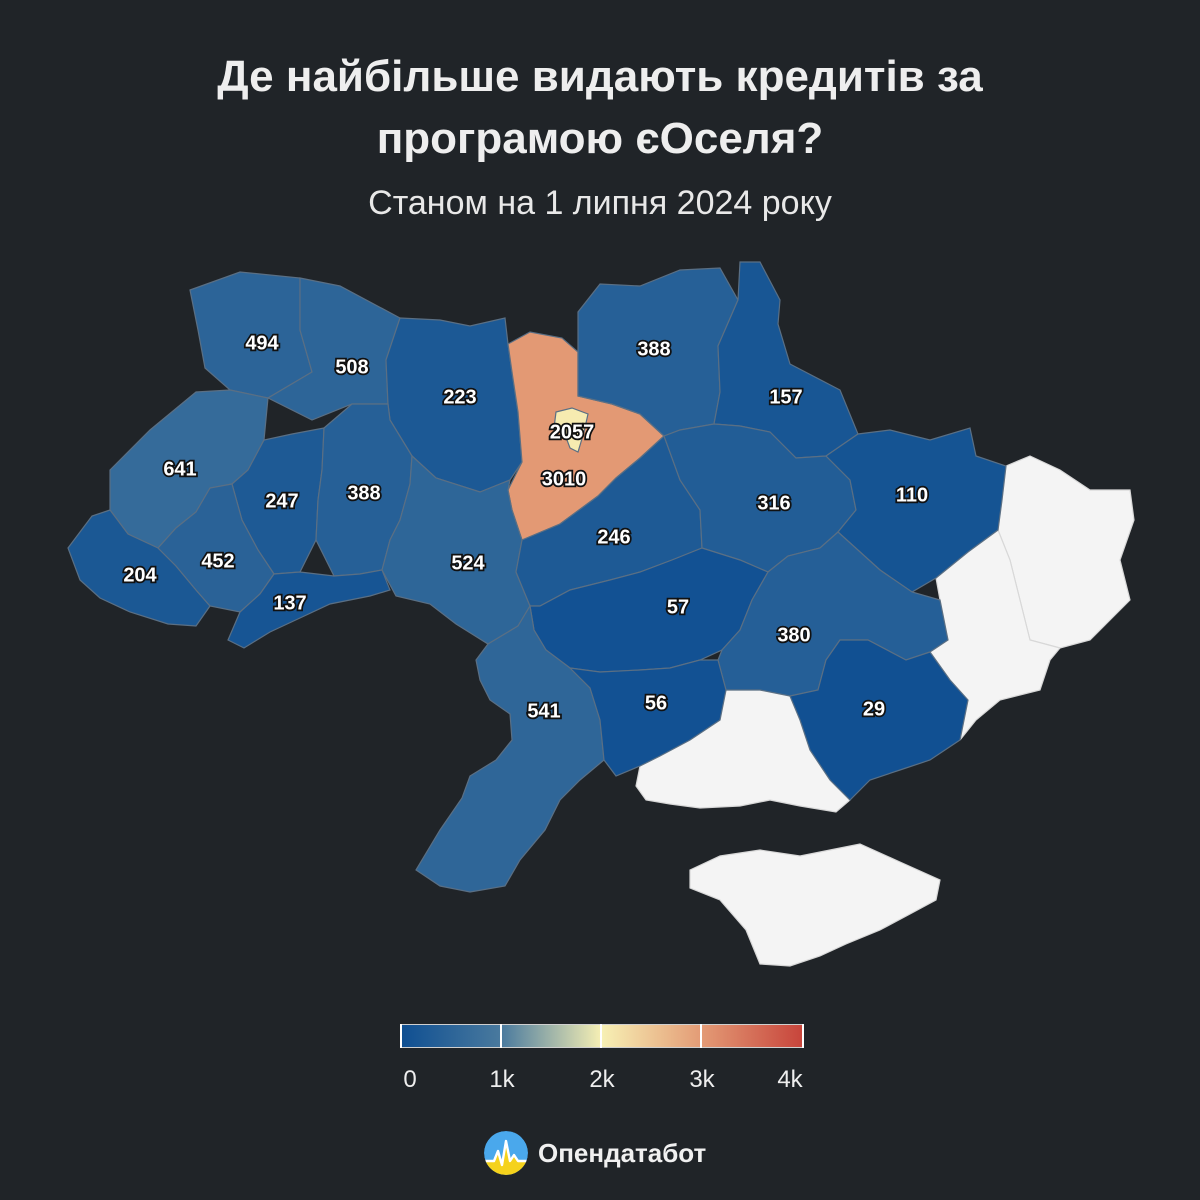 The width and height of the screenshot is (1200, 1200). I want to click on value-label-kyiv-city: 2057, so click(572, 432).